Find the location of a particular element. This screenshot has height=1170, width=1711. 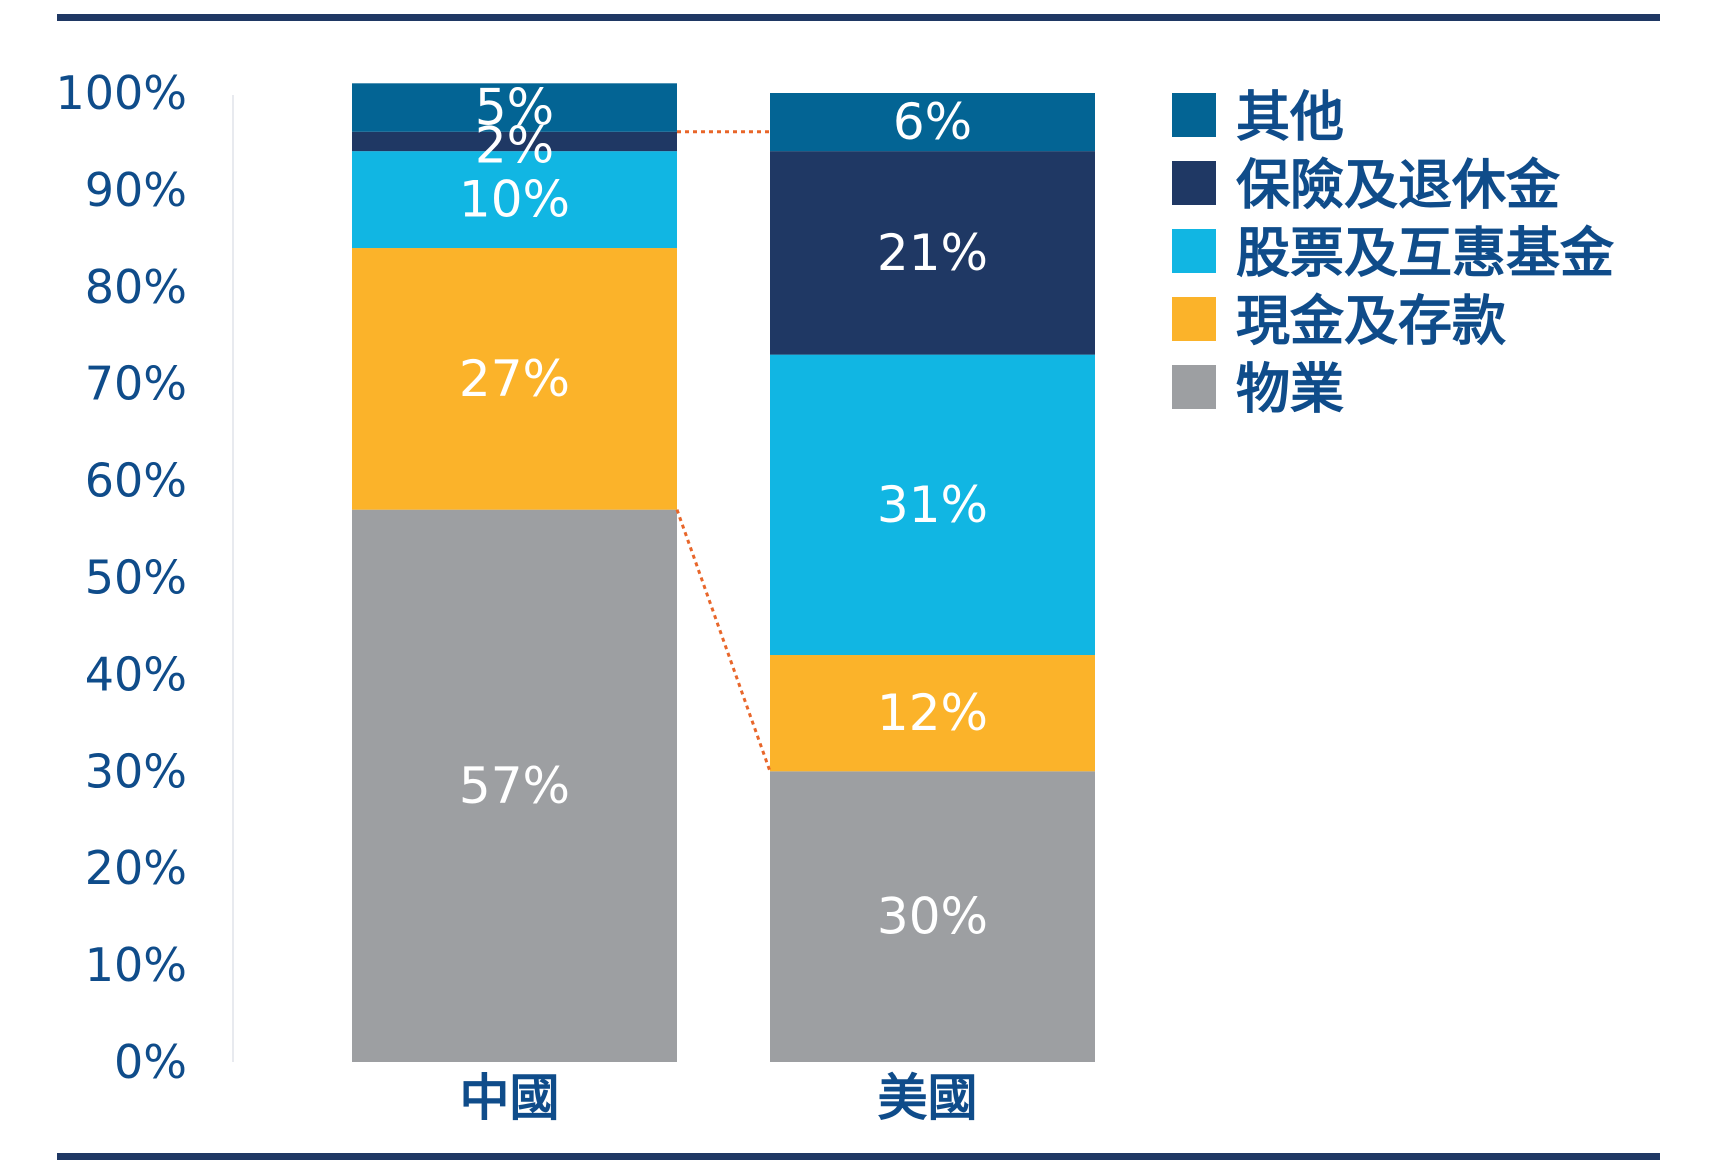

legend-label: 保險及退休金 is located at coordinates (1398, 185).